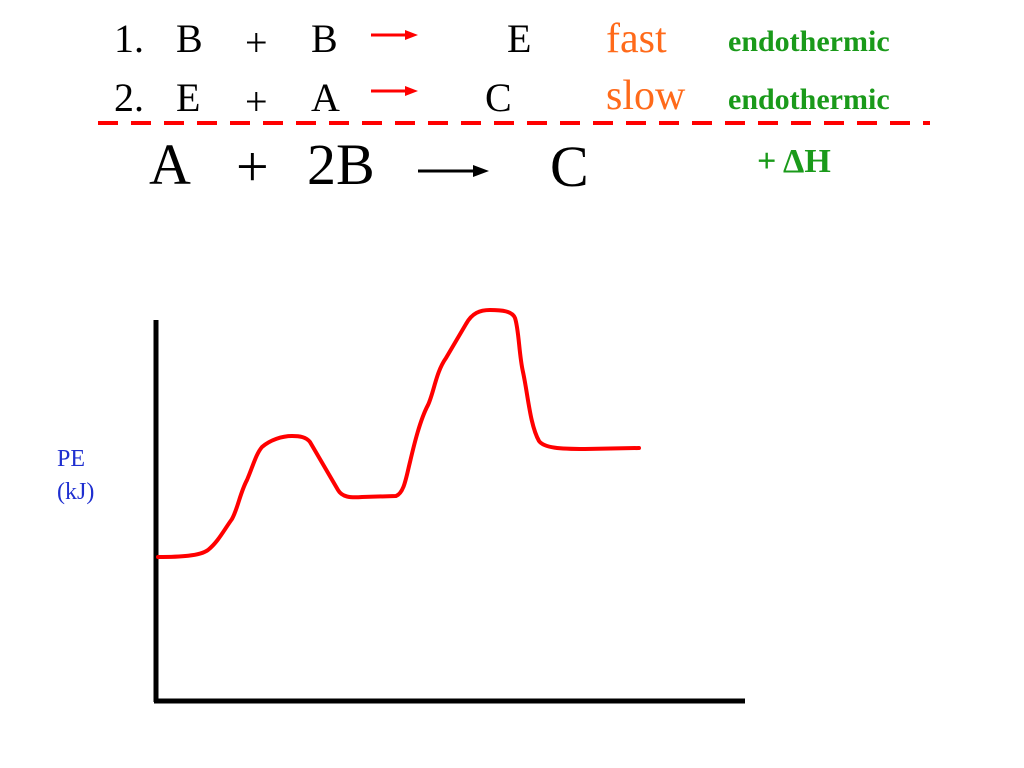 This screenshot has height=768, width=1024. I want to click on step1-rate: fast, so click(636, 39).